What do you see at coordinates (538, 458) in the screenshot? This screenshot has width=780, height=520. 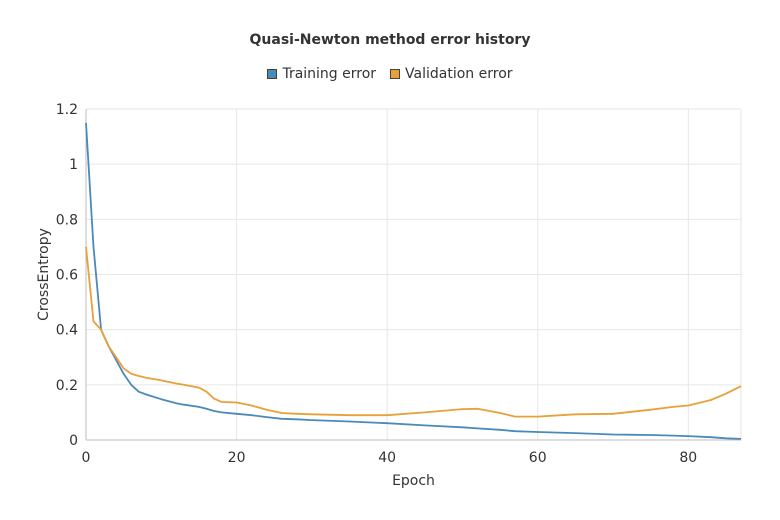 I see `x-tick-label: 60` at bounding box center [538, 458].